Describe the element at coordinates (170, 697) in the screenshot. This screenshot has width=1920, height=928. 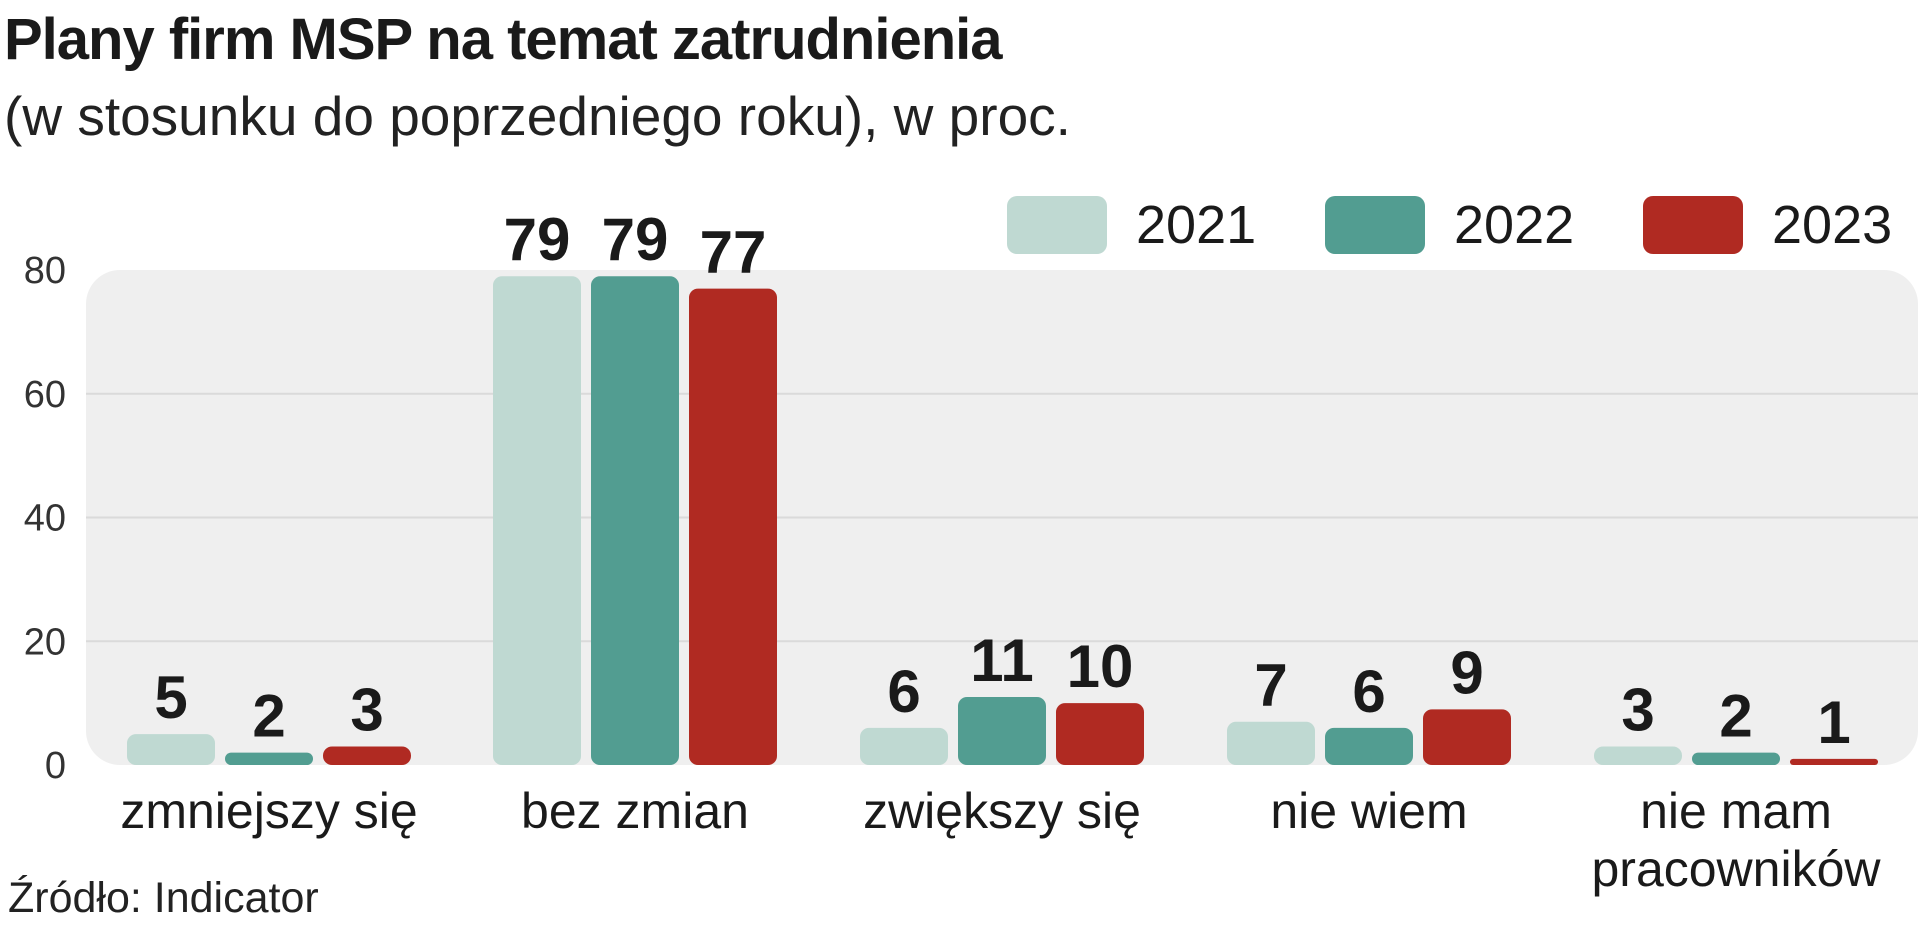
I see `value-label: 5` at that location.